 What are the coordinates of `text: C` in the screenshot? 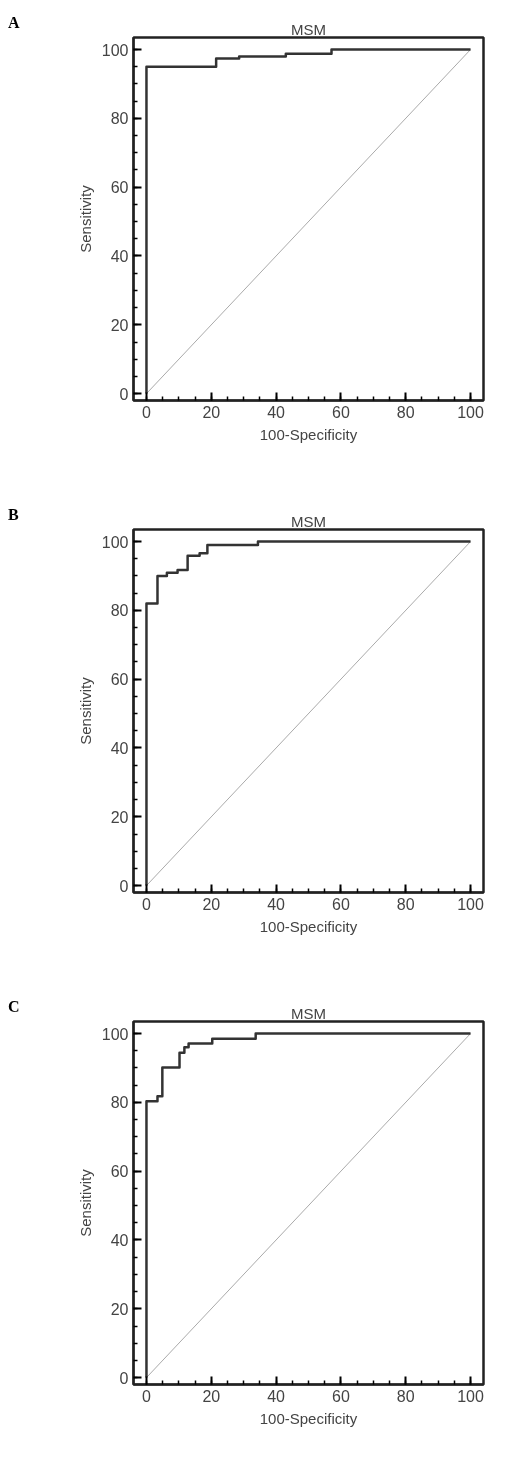 It's located at (14, 1007).